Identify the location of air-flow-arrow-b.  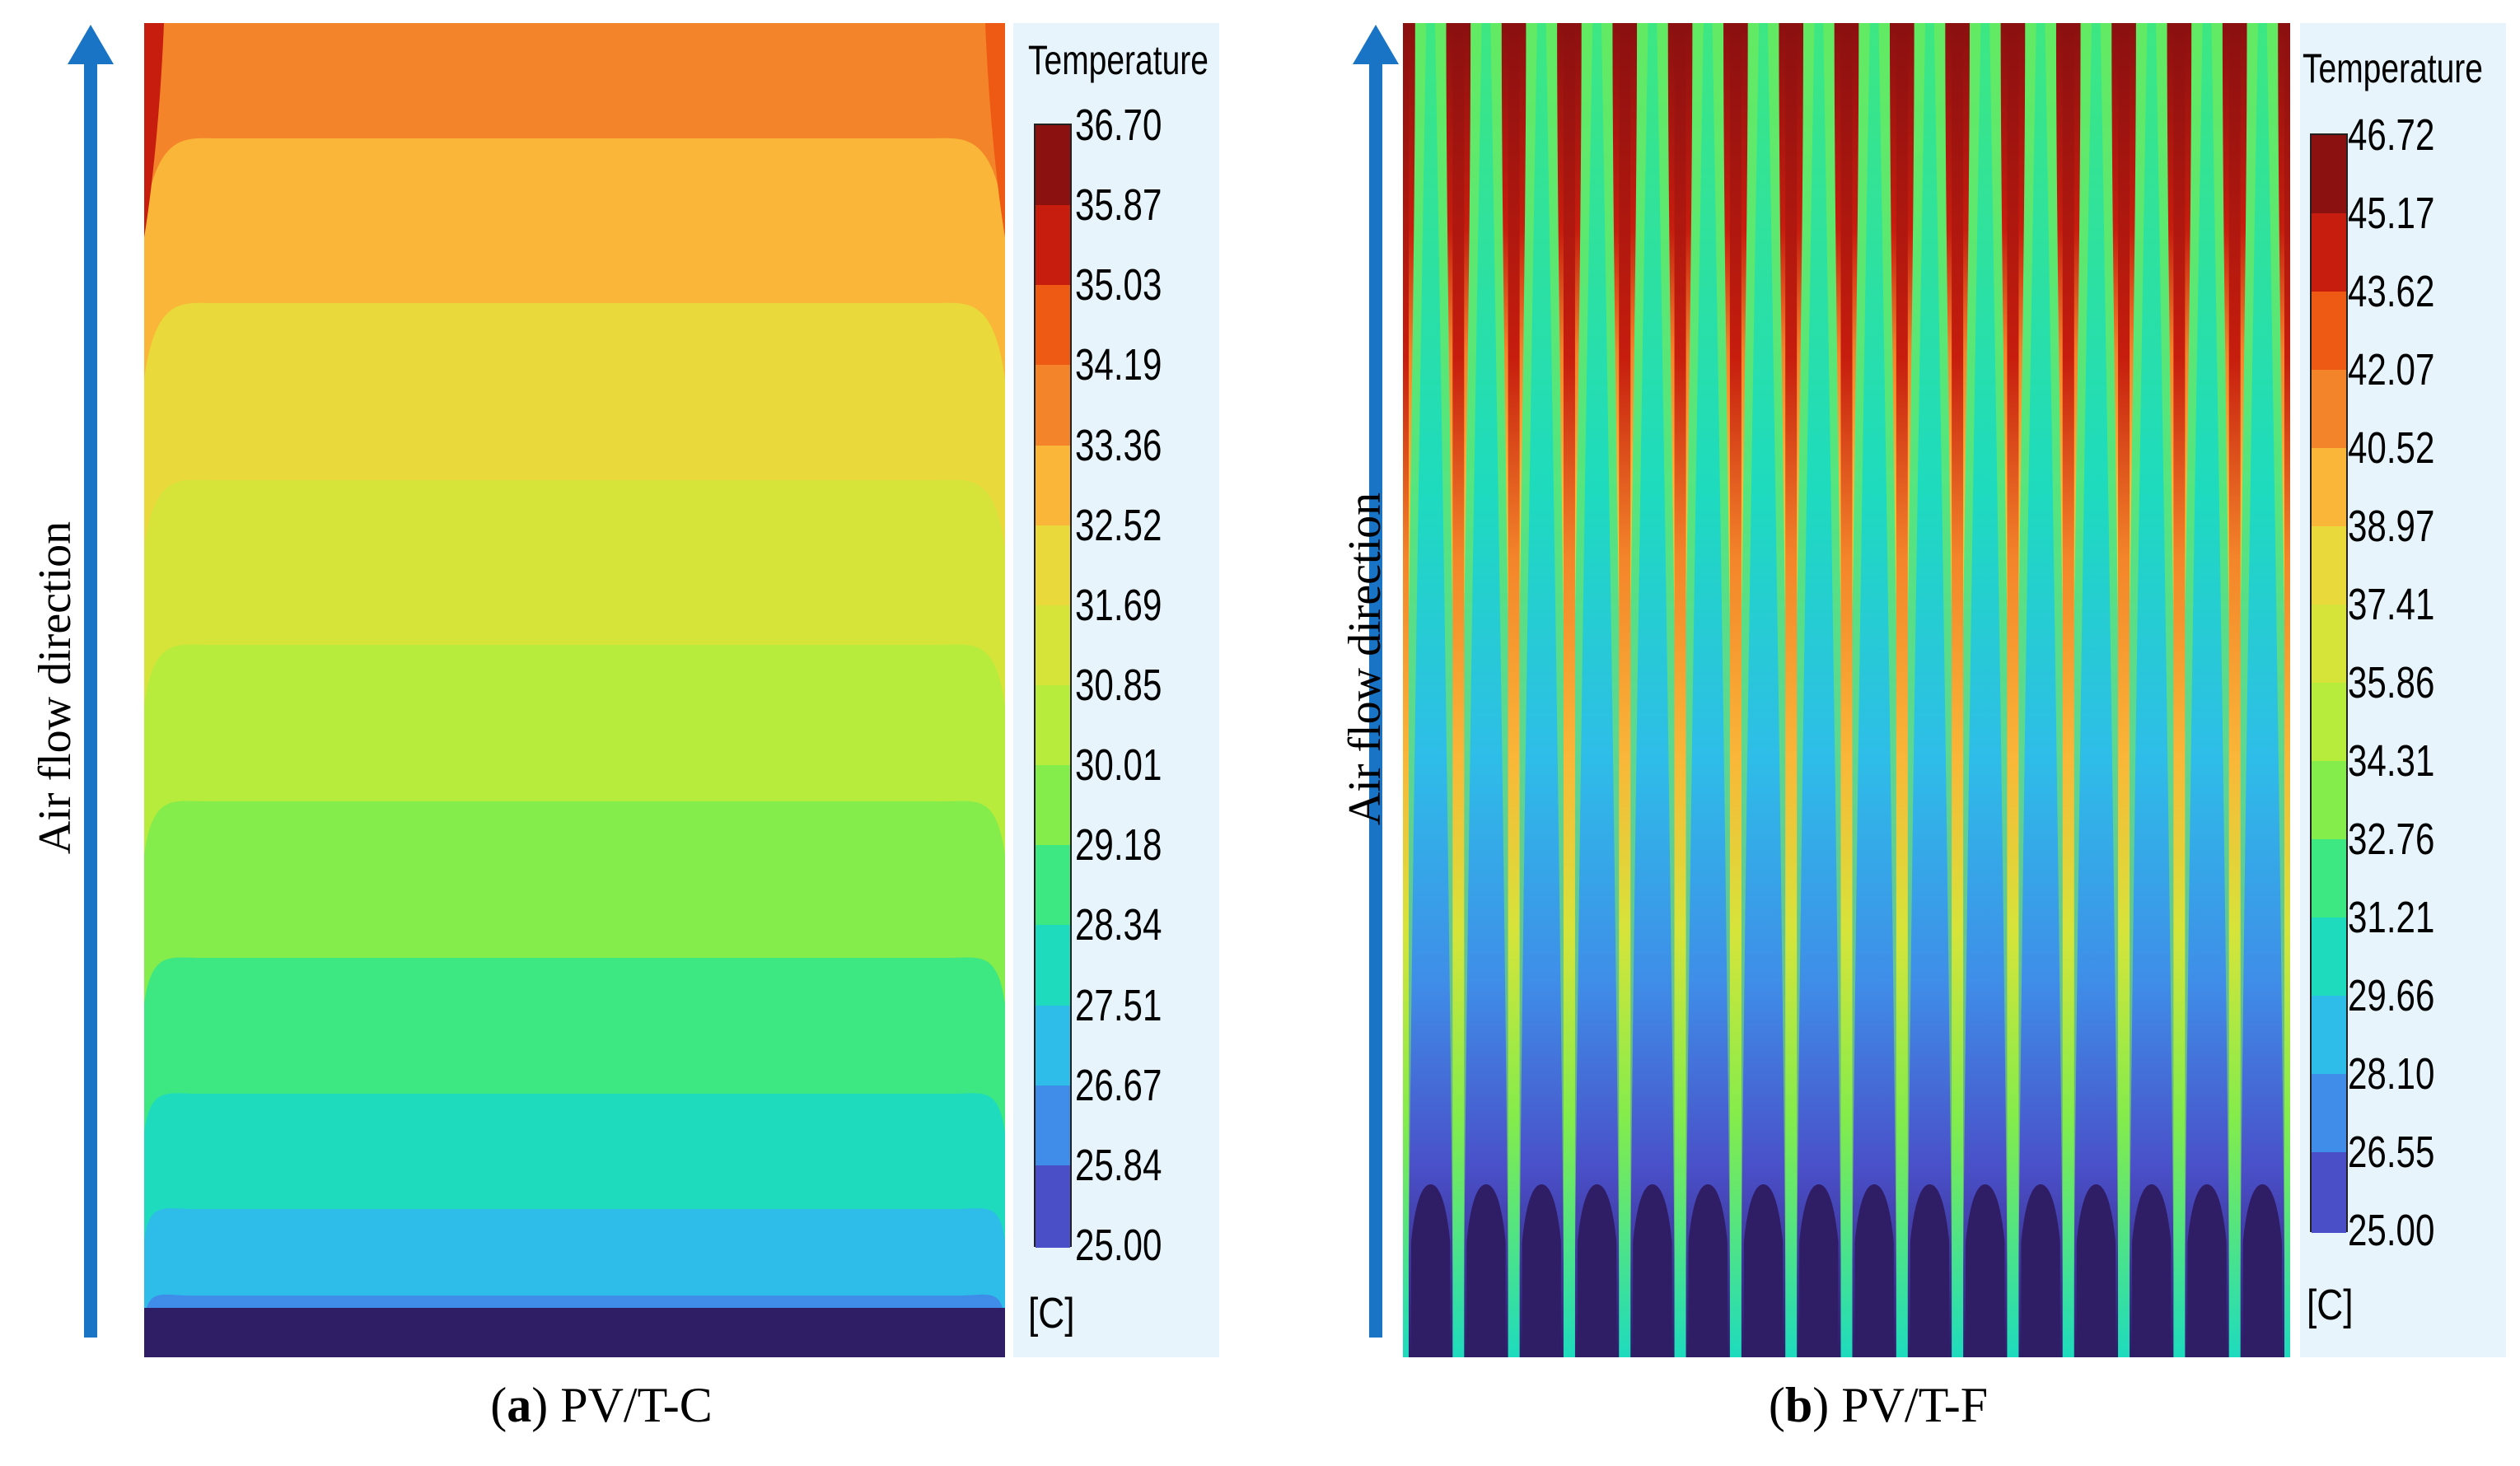
(1376, 682).